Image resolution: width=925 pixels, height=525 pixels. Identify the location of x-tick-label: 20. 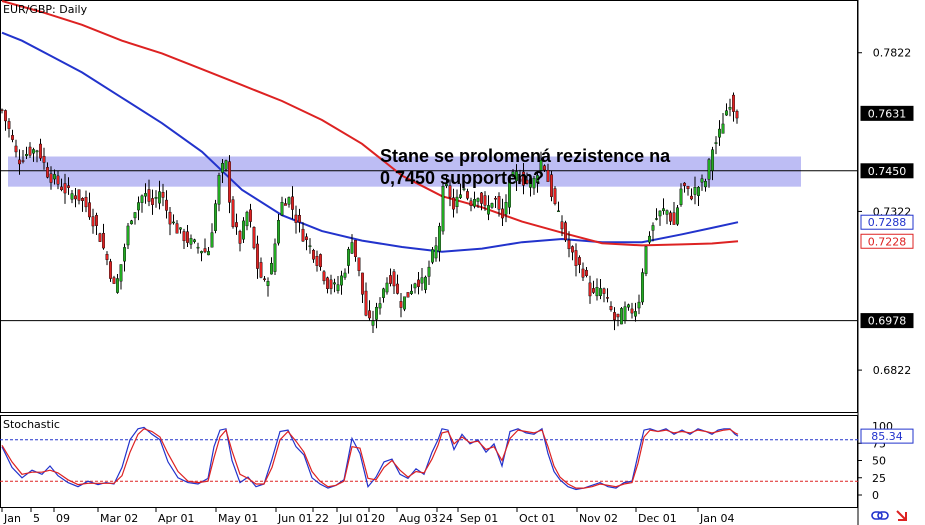
(378, 518).